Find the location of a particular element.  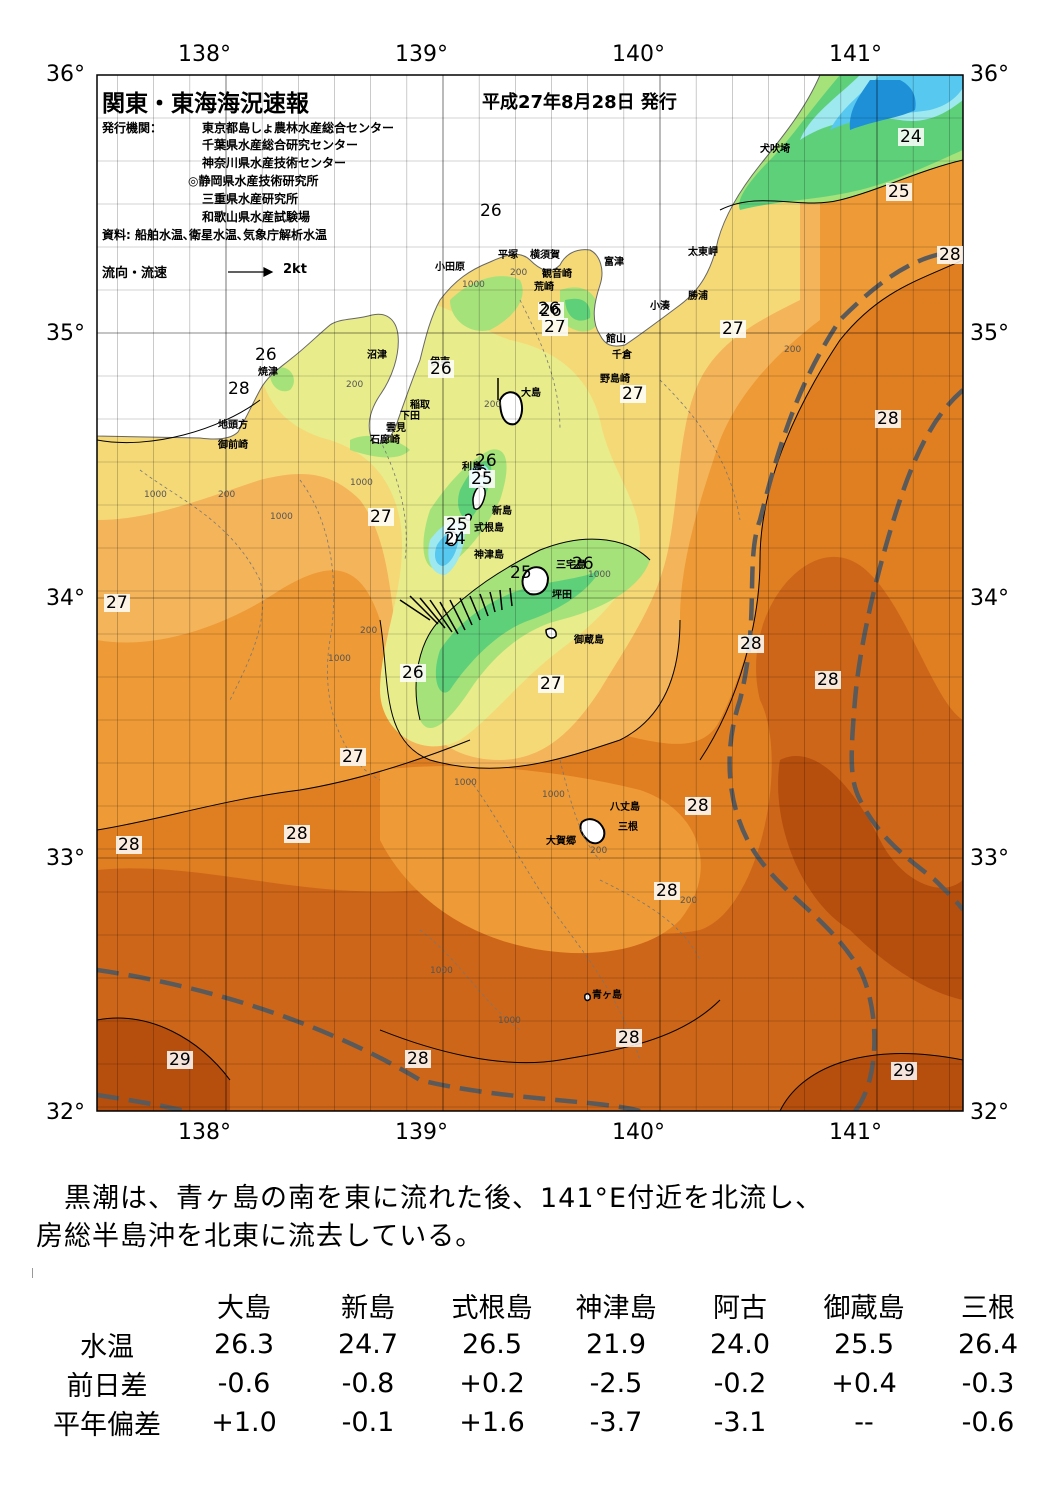

data-source: 資料: 船舶水温､衛星水温､気象庁解析水温 is located at coordinates (214, 235).